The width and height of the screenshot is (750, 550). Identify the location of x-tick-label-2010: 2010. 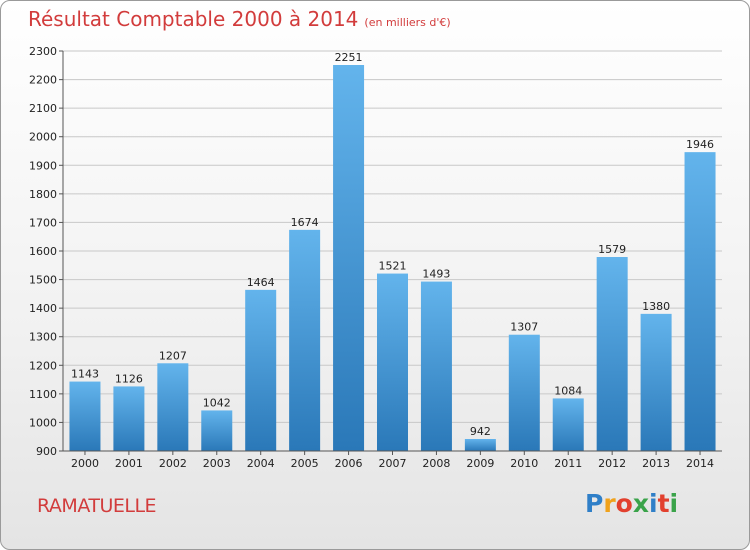
(524, 463).